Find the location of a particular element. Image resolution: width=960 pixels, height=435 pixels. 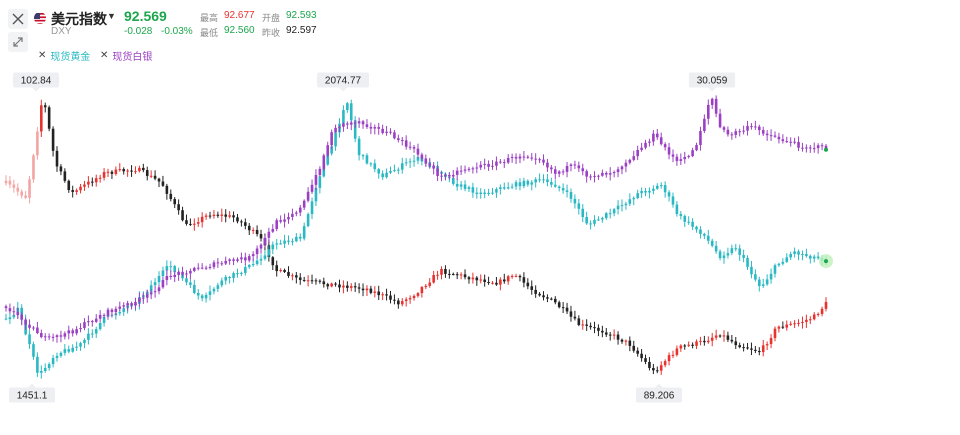

instrument-title: 美元指数 is located at coordinates (79, 19).